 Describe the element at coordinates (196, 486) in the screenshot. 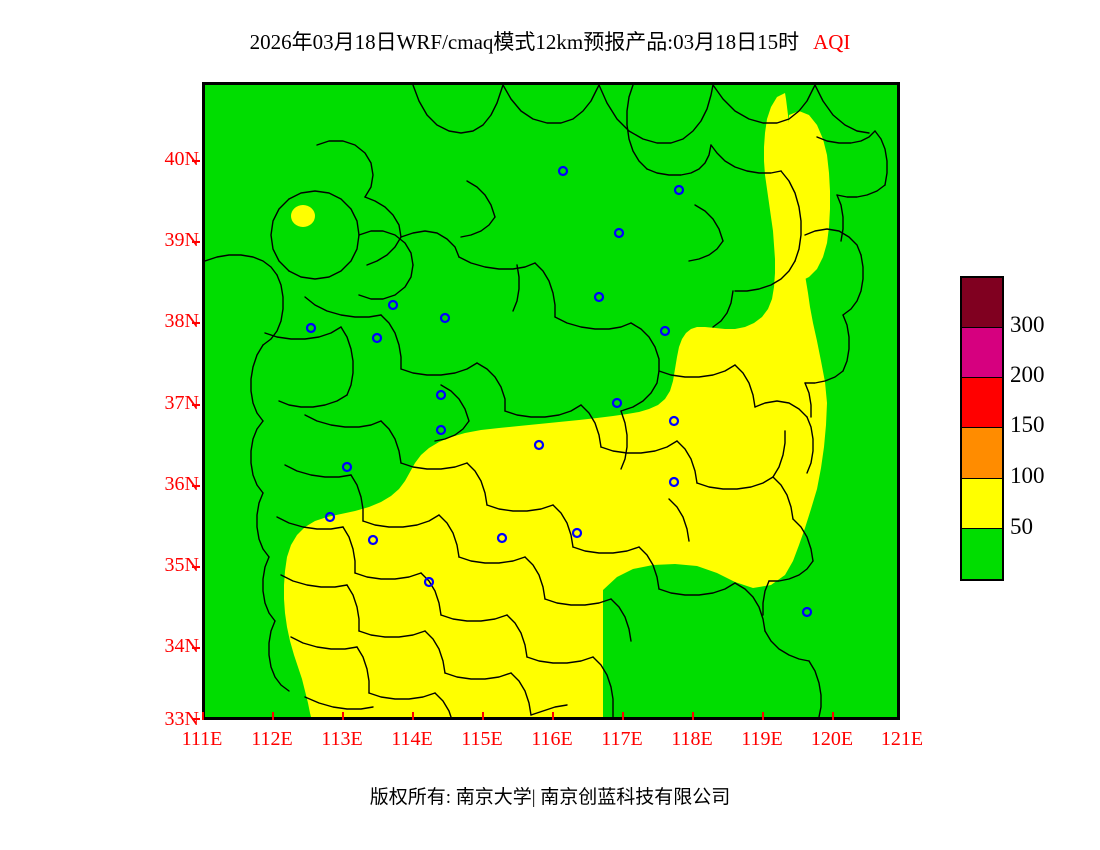

I see `y-axis-tick-36n` at that location.